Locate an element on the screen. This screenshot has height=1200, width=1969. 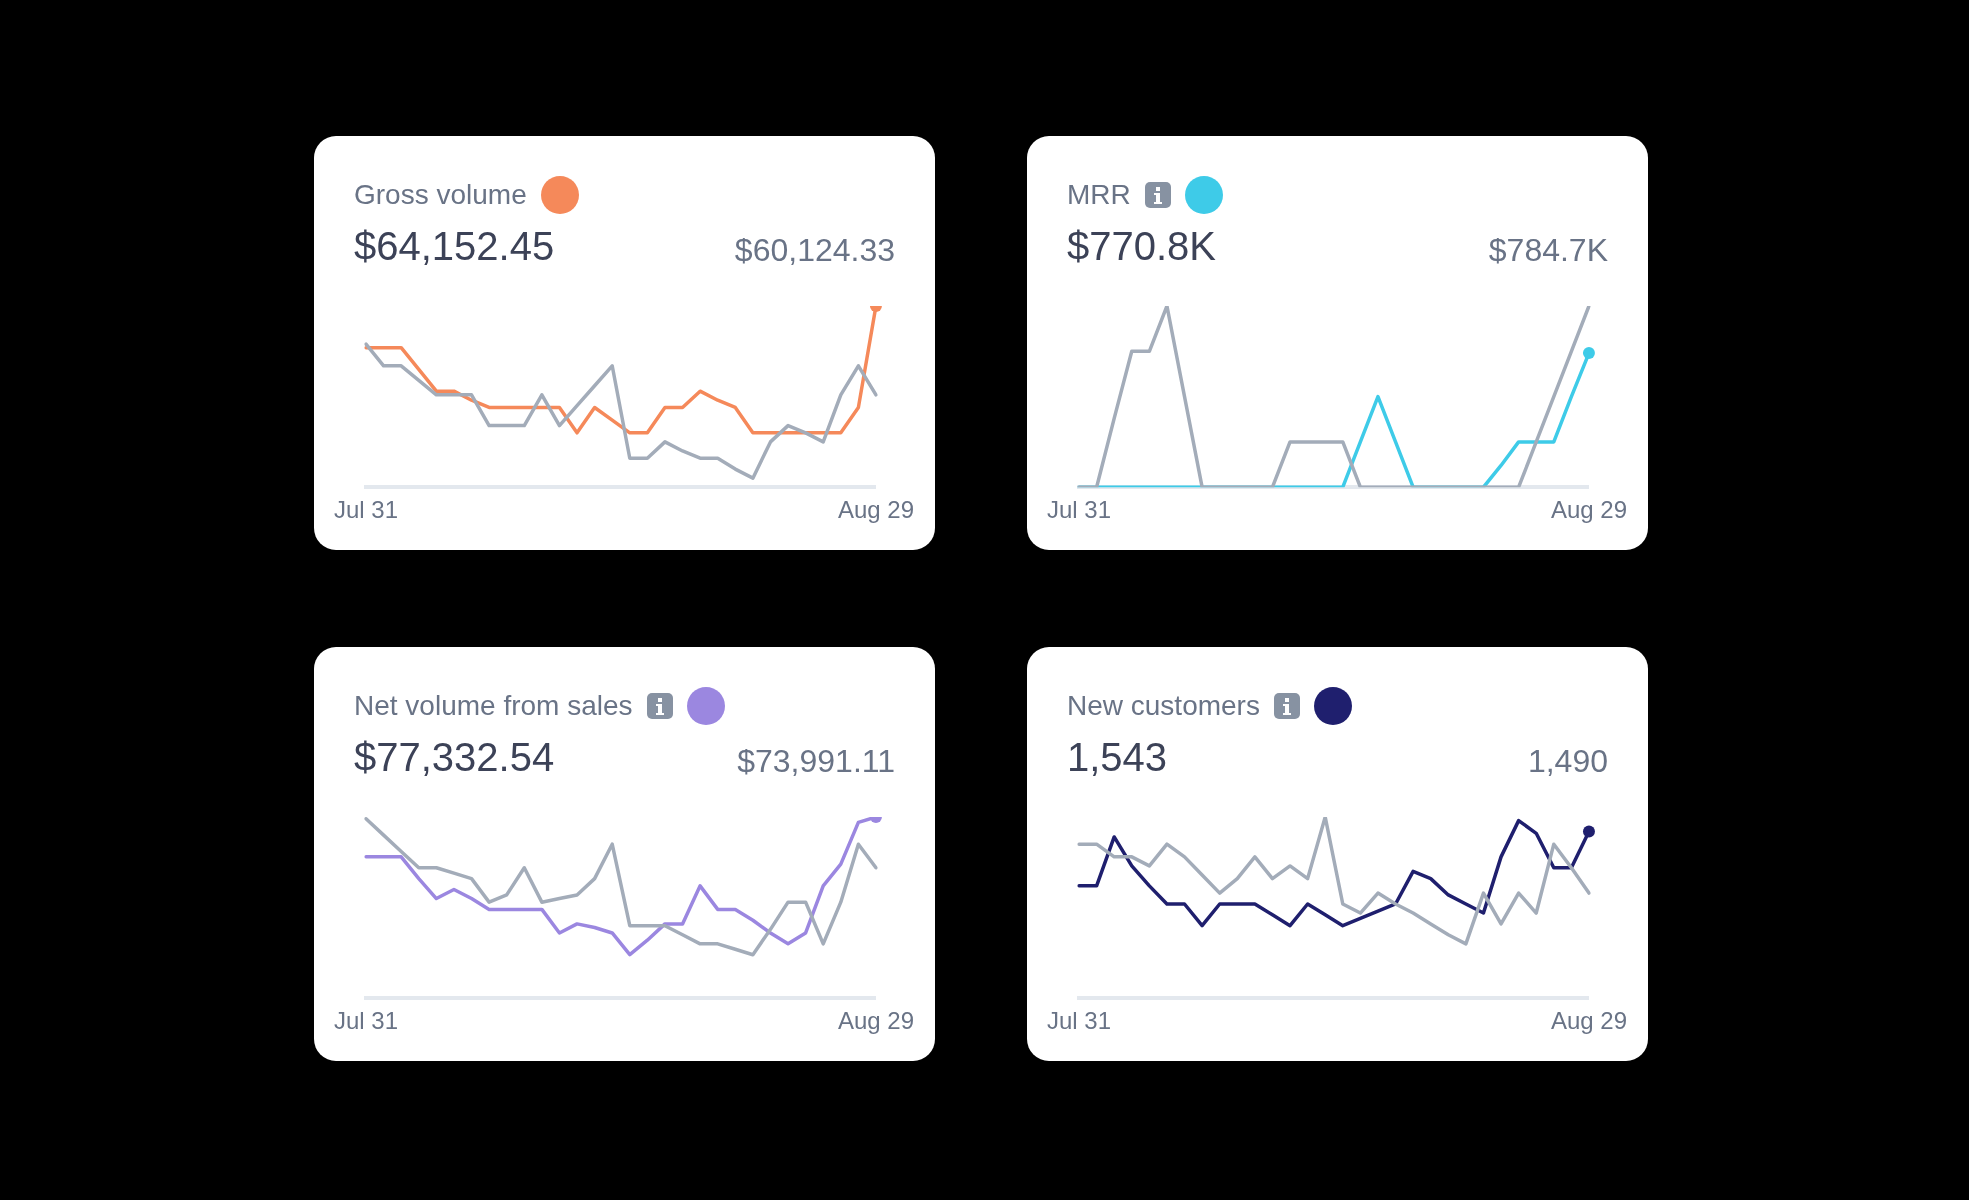
chart-subtitle: 1,543 is located at coordinates (1117, 757).